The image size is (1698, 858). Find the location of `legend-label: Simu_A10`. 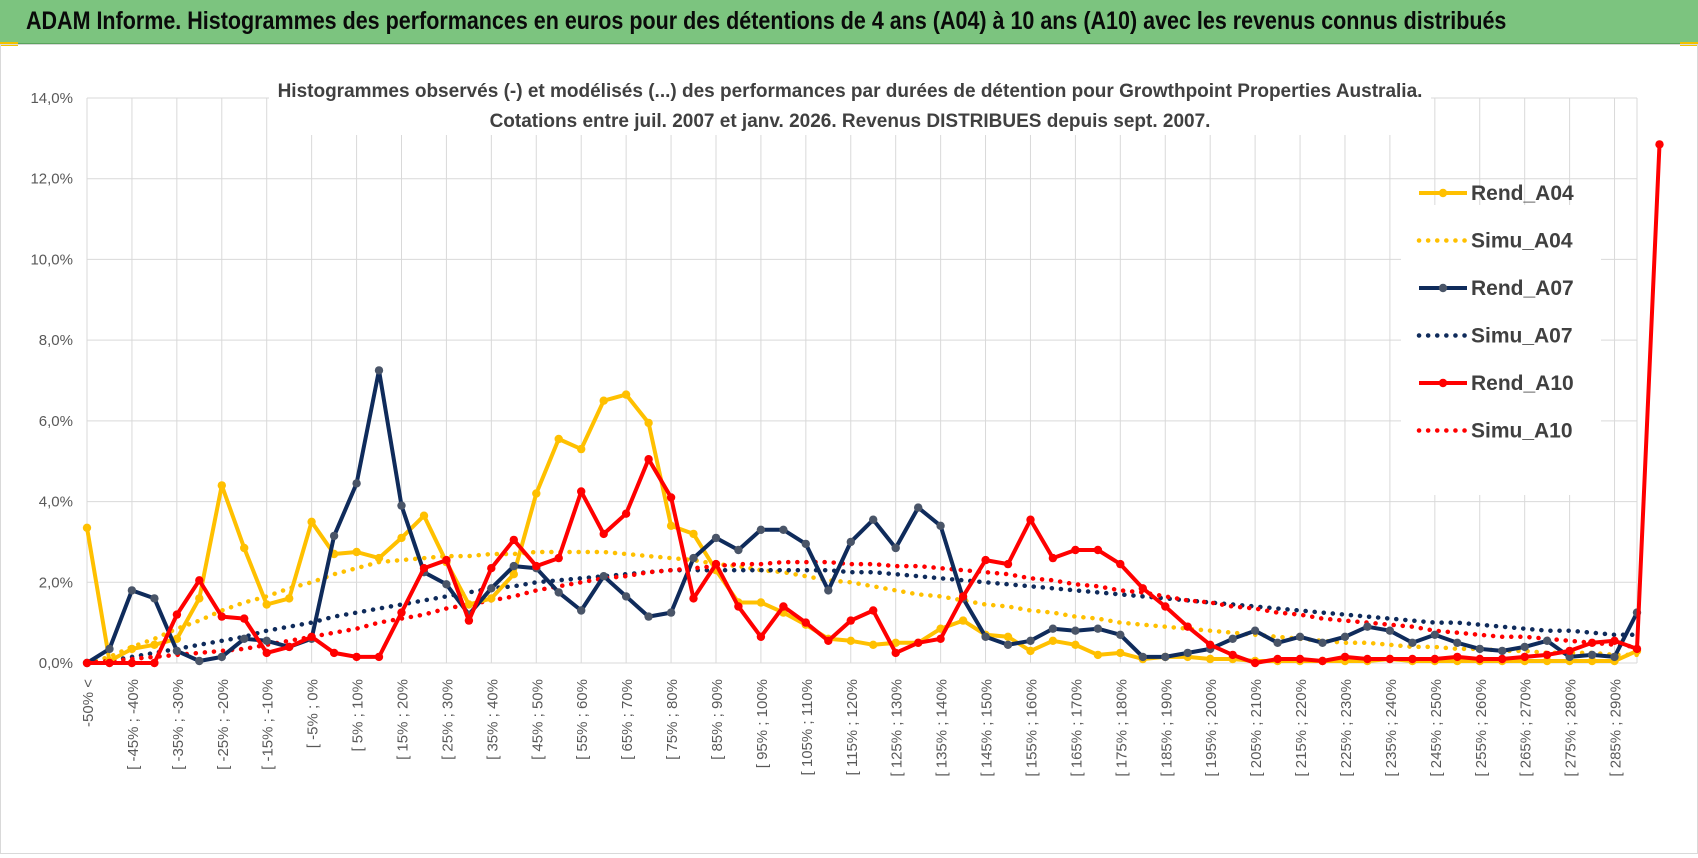

legend-label: Simu_A10 is located at coordinates (1522, 431).